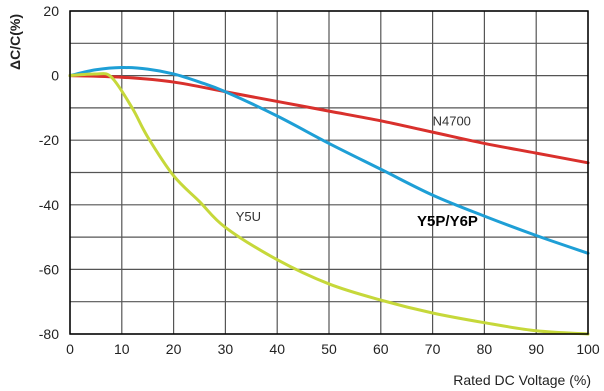 This screenshot has width=604, height=391. I want to click on x-tick-label: 60, so click(381, 349).